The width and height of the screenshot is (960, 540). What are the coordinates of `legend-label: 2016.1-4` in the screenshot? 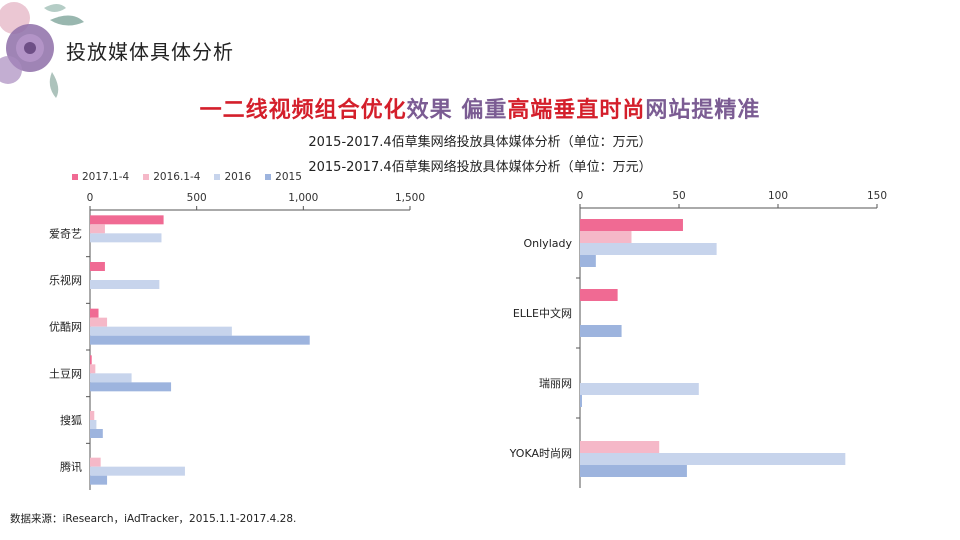 It's located at (177, 177).